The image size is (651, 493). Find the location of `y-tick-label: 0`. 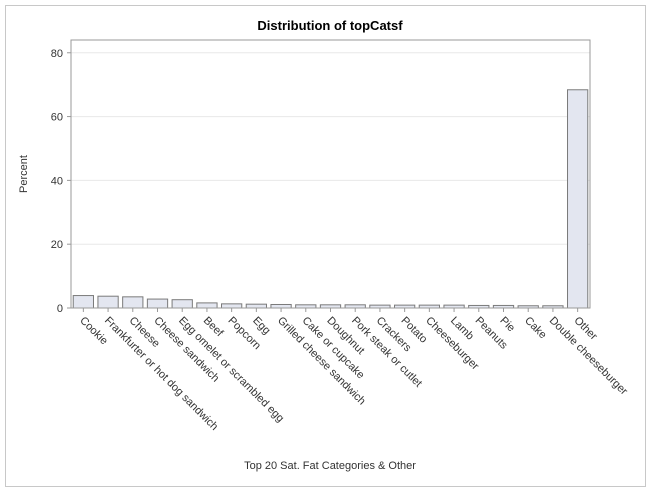

y-tick-label: 0 is located at coordinates (60, 309).